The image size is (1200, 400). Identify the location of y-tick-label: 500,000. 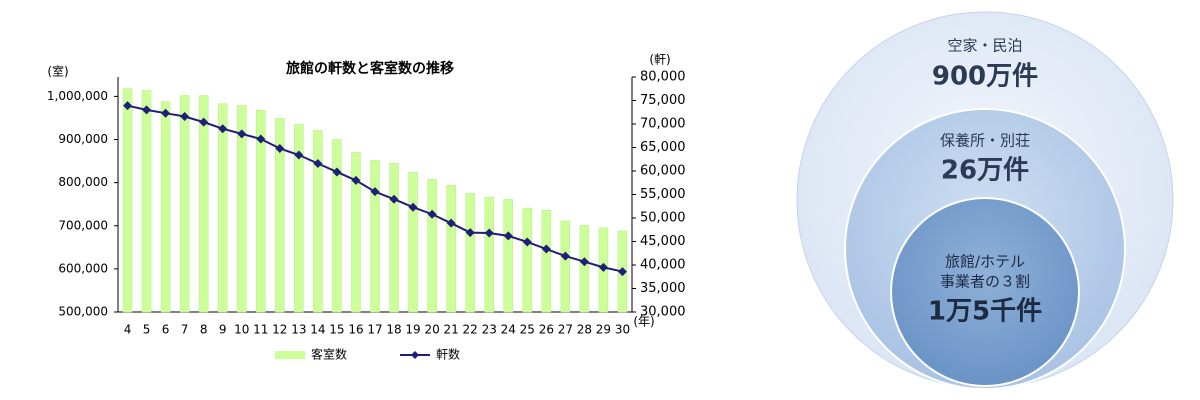
(83, 312).